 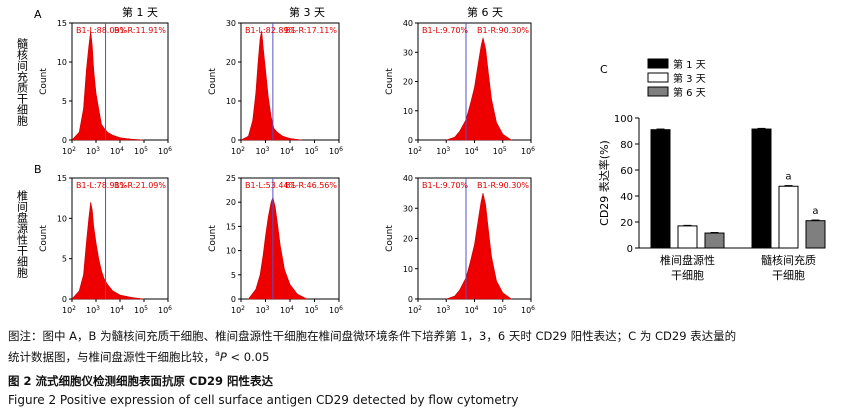 What do you see at coordinates (604, 69) in the screenshot?
I see `panel-label-c: C` at bounding box center [604, 69].